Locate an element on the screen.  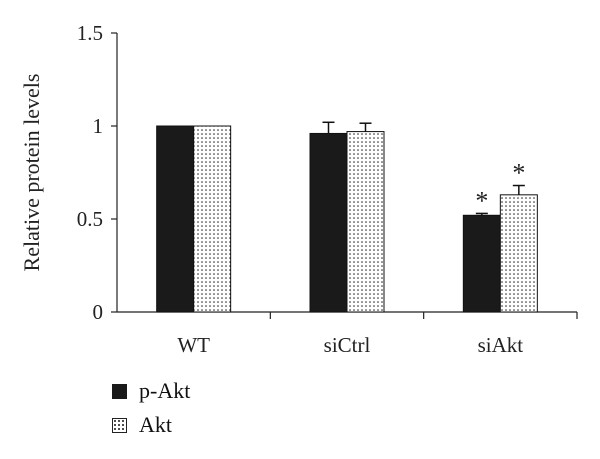
bar-akt-siakt is located at coordinates (518, 253).